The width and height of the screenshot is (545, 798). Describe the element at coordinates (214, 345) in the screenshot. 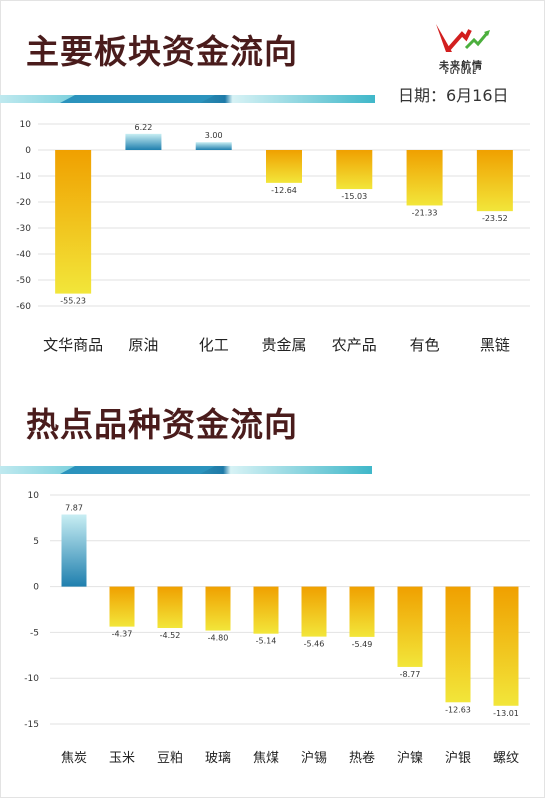

I see `x-tick-label: 化工` at that location.